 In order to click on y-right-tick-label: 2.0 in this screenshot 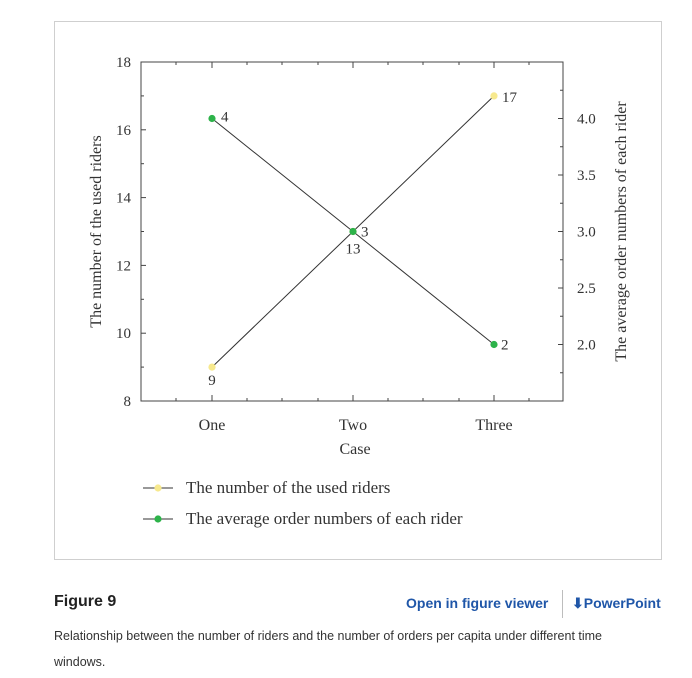, I will do `click(586, 346)`.